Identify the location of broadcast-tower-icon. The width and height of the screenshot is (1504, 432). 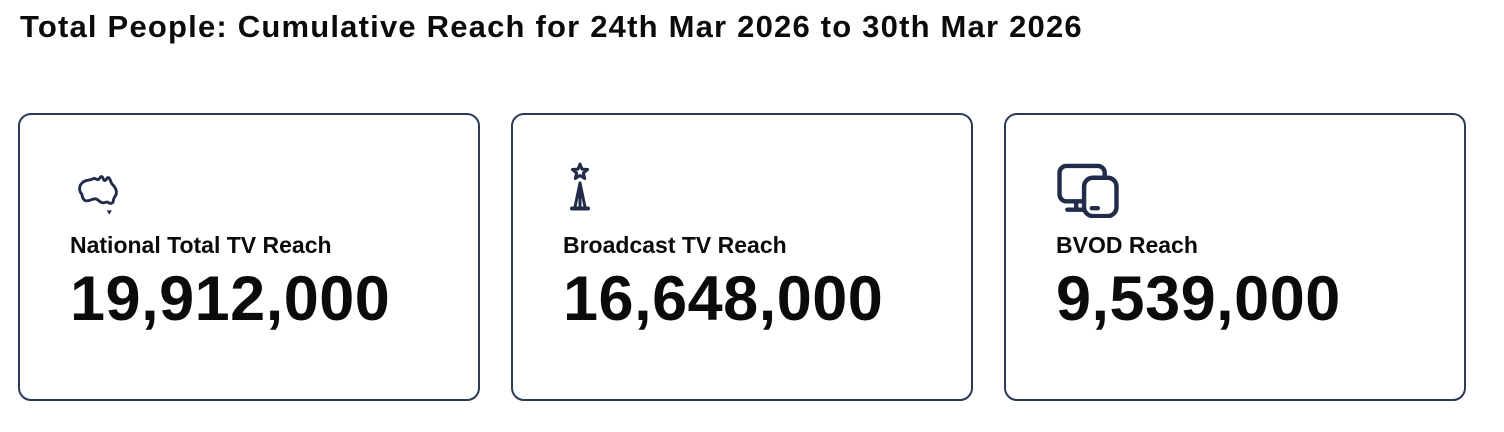
(580, 189).